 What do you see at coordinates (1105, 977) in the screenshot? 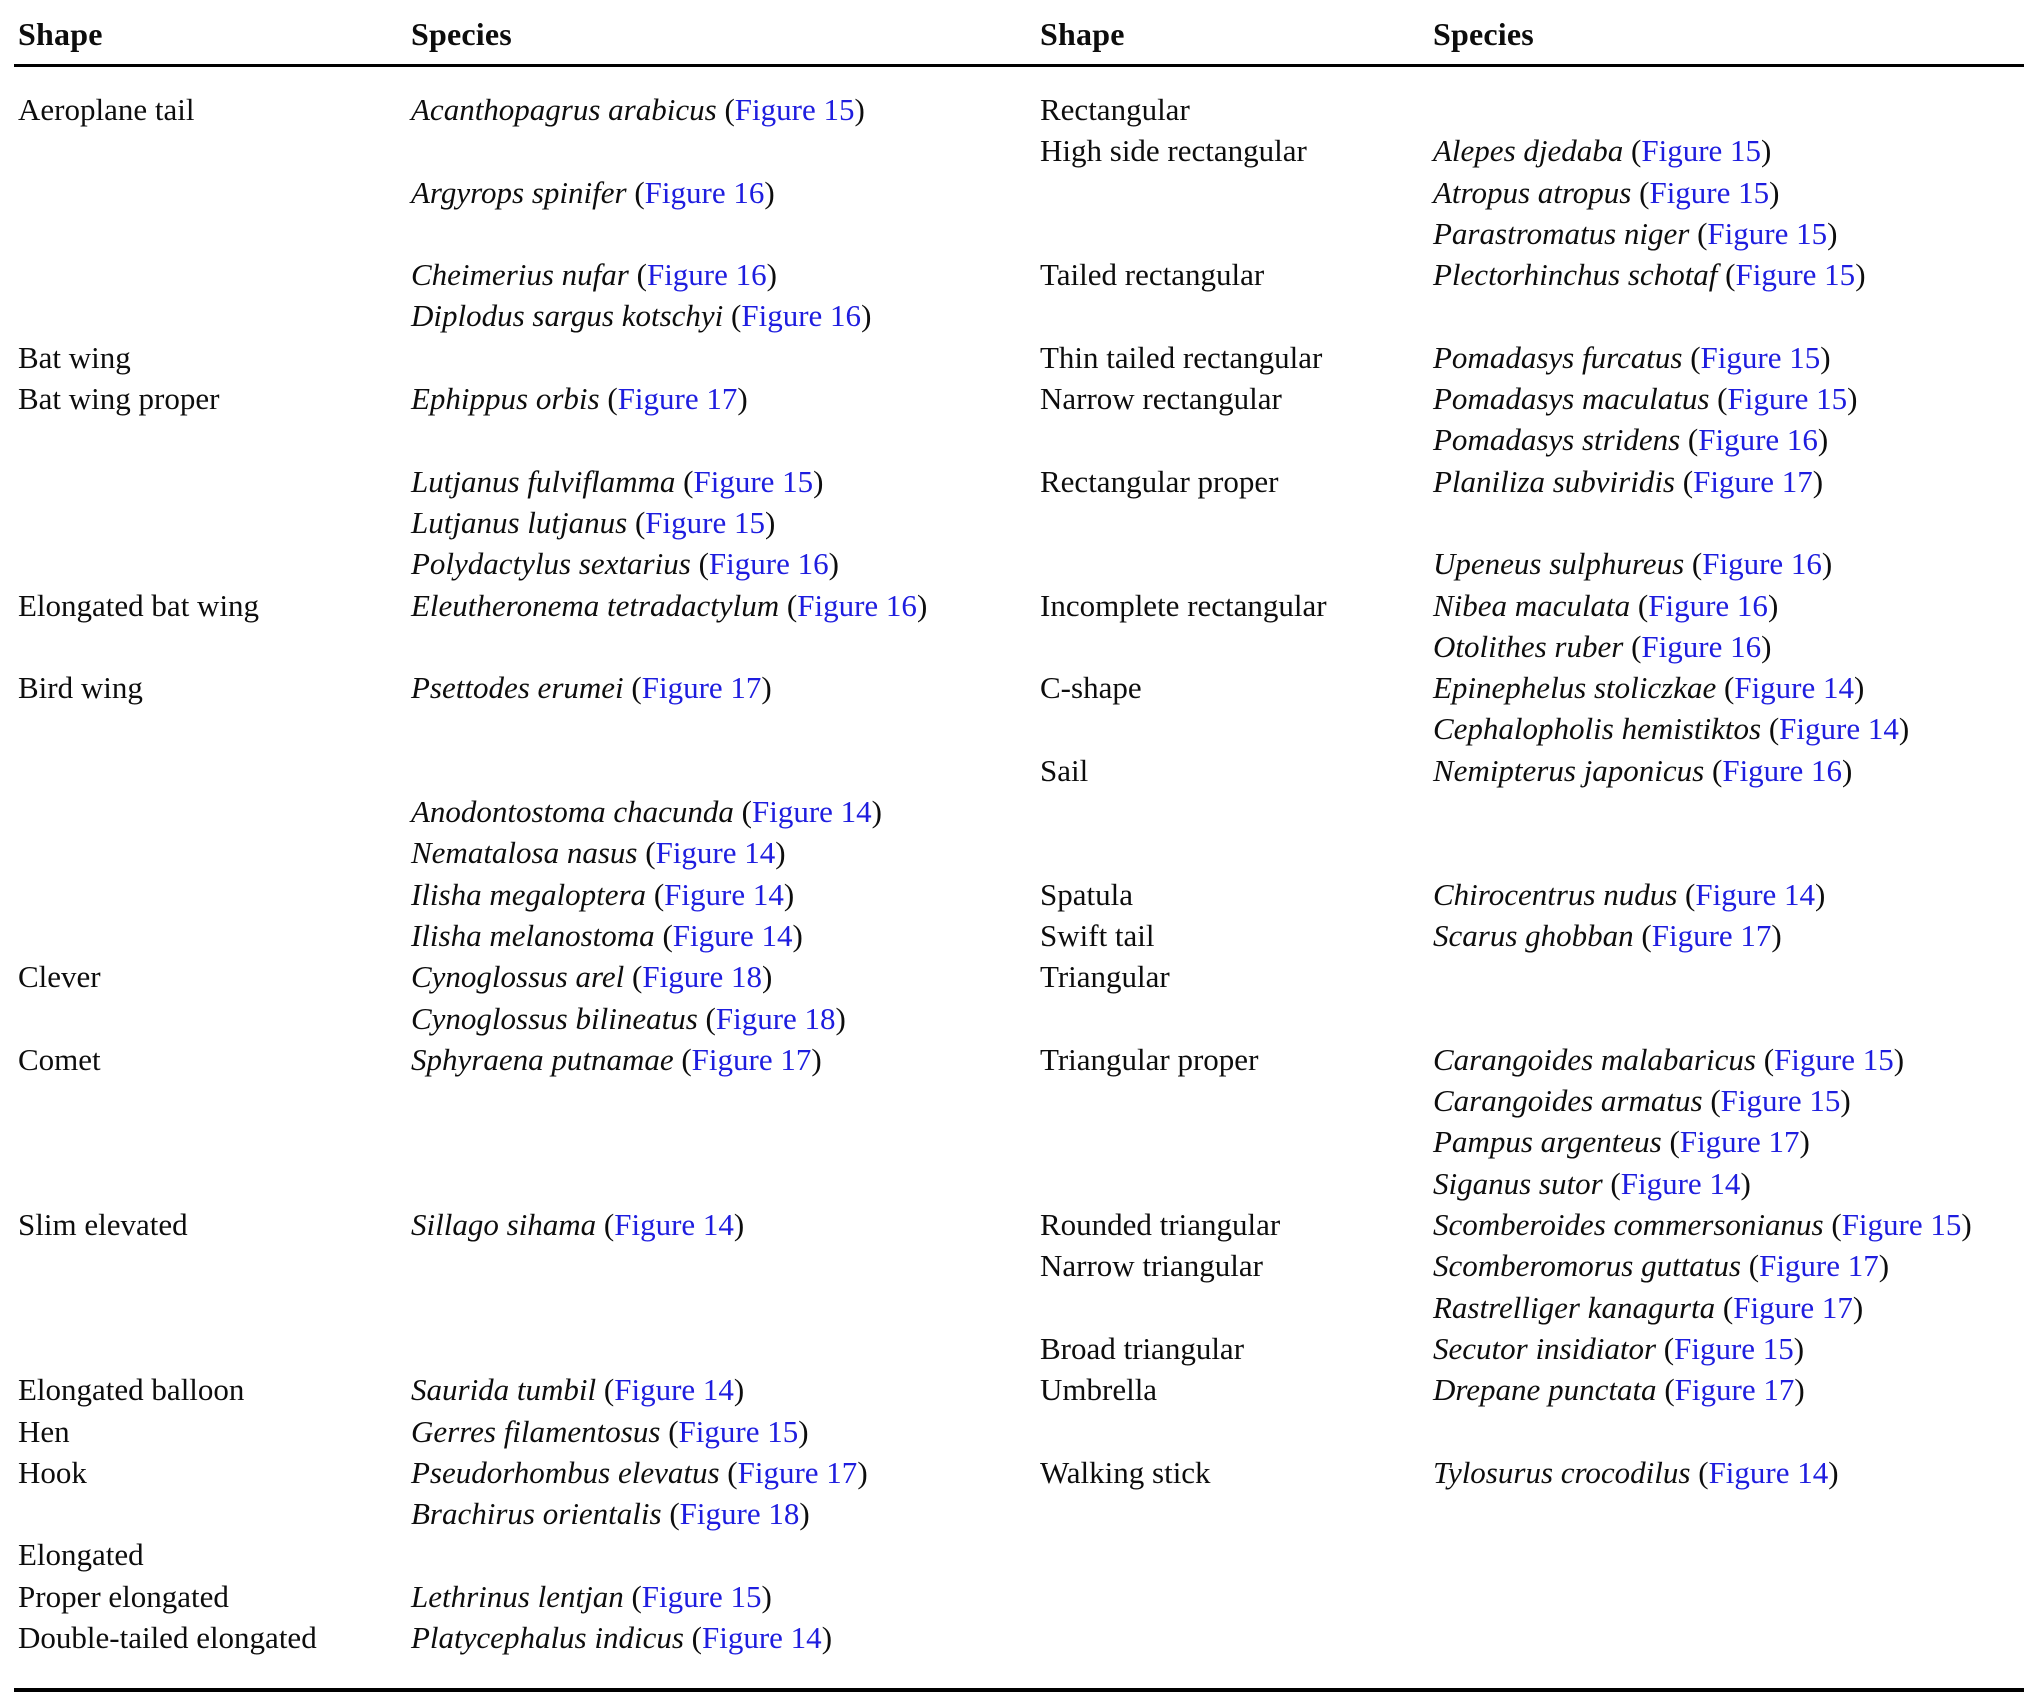
I see `shape-label: Triangular` at bounding box center [1105, 977].